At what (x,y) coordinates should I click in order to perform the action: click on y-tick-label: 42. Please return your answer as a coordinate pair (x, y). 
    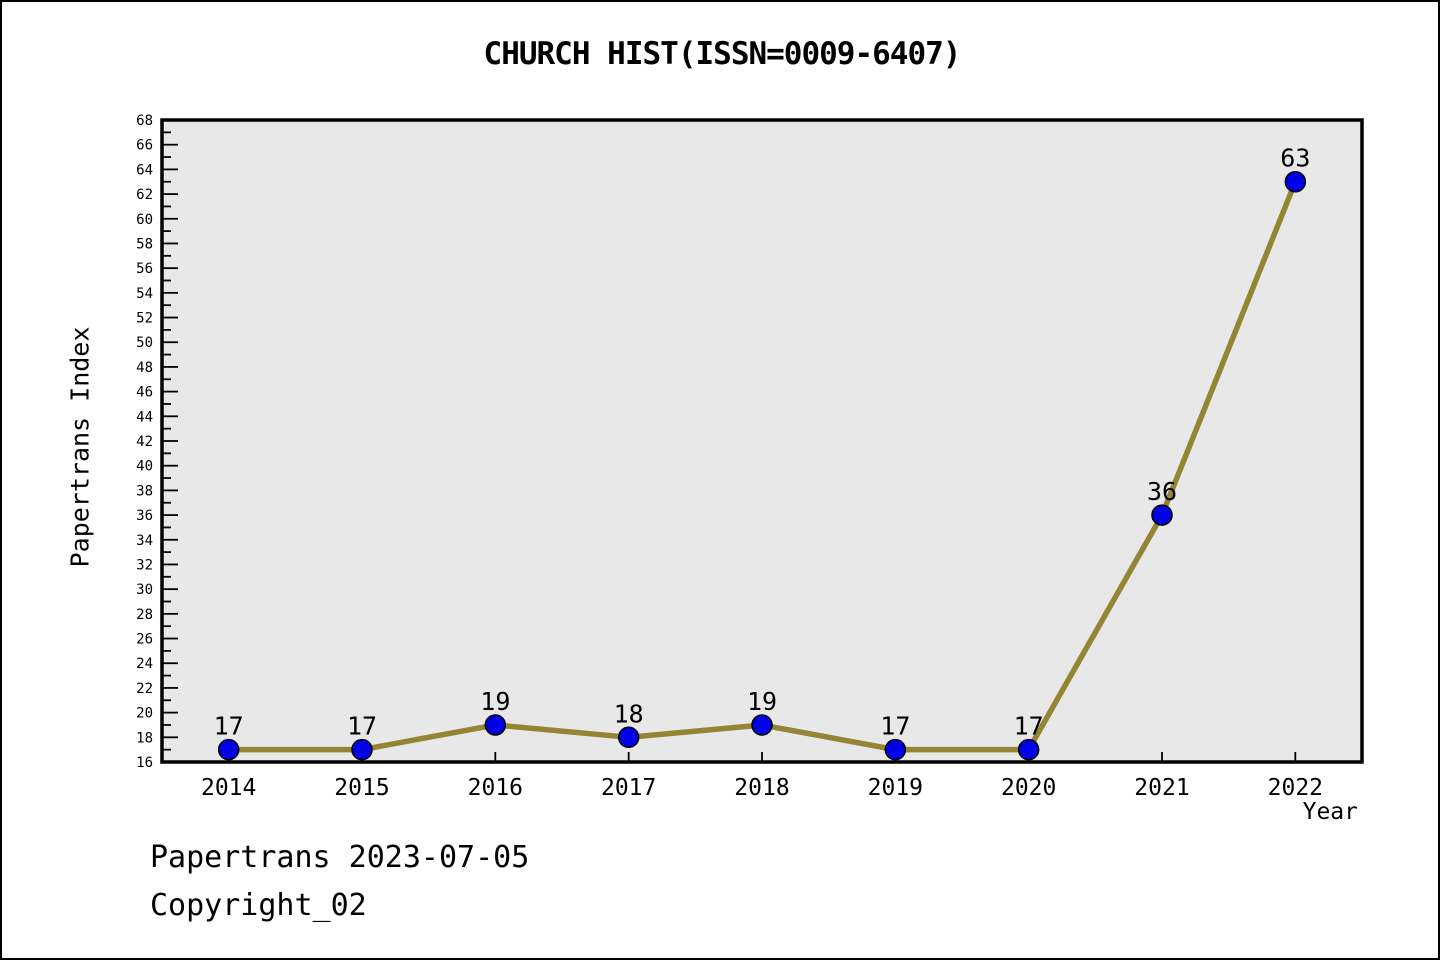
    Looking at the image, I should click on (144, 442).